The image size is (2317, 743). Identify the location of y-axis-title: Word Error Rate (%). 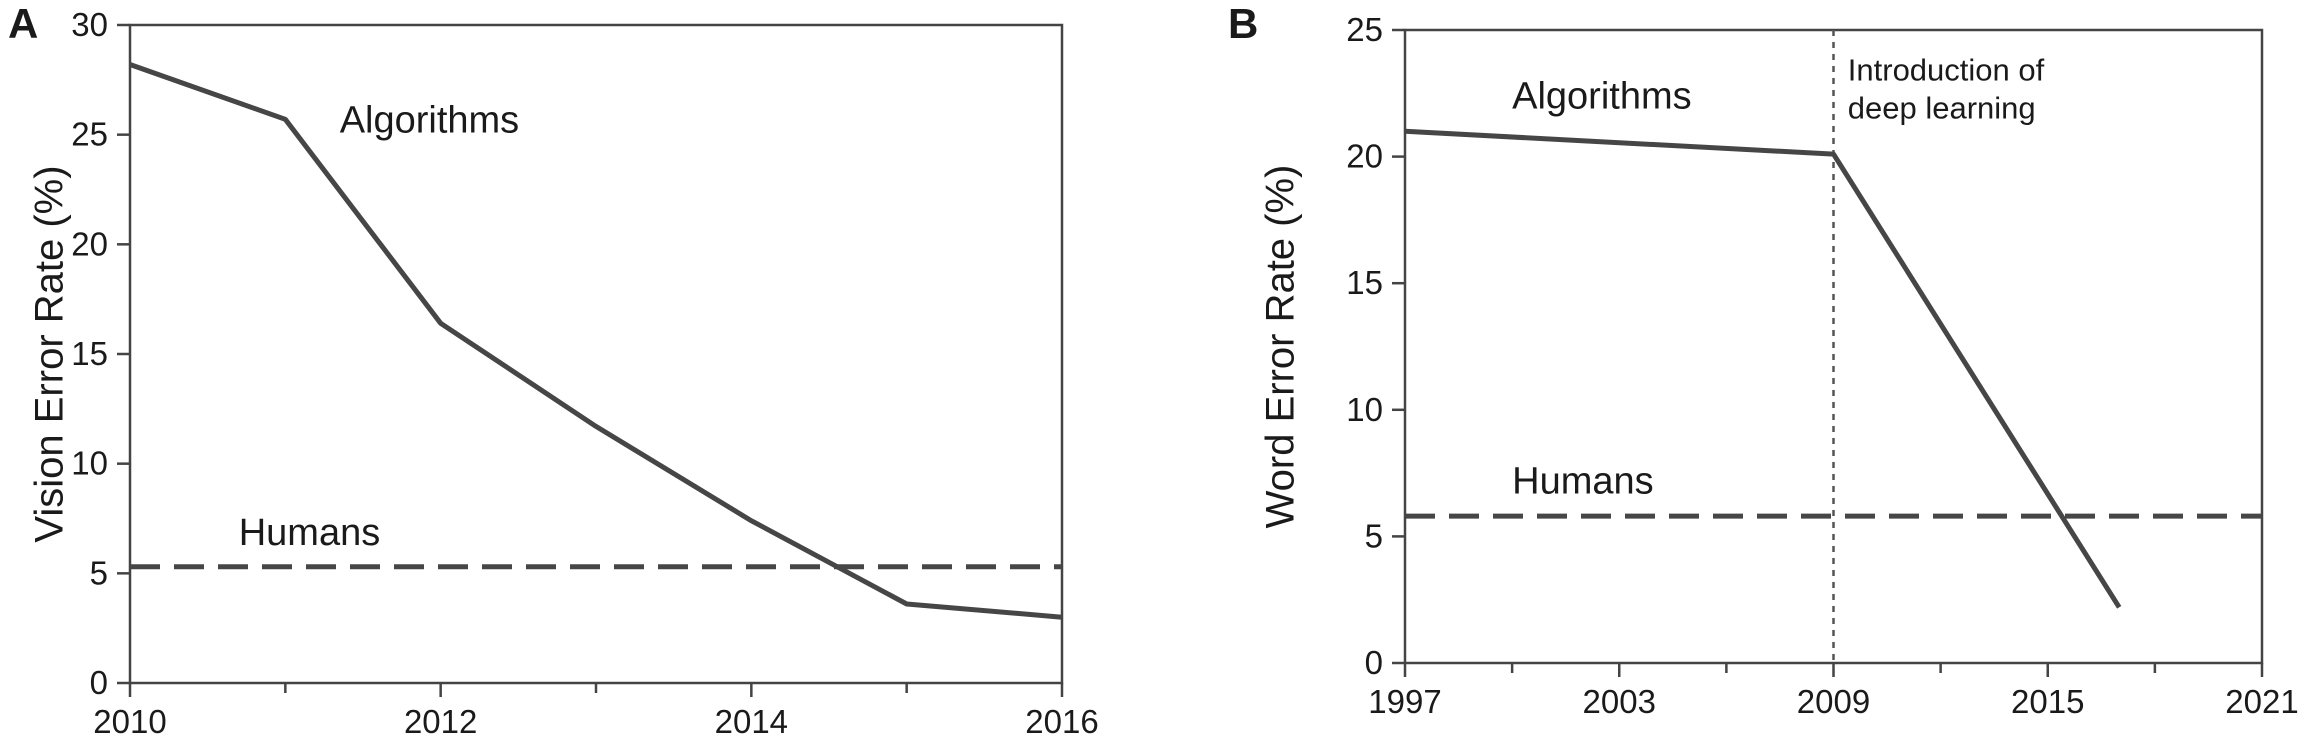
(1281, 347).